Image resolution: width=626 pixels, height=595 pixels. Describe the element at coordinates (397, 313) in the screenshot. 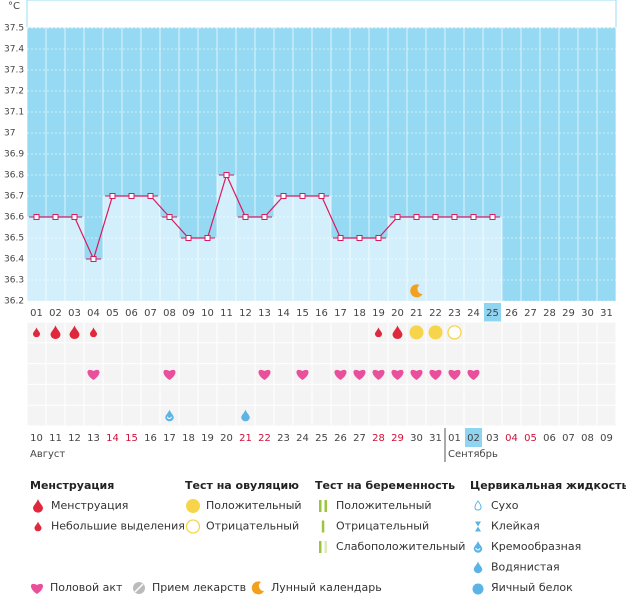

I see `cycle-day: 20` at that location.